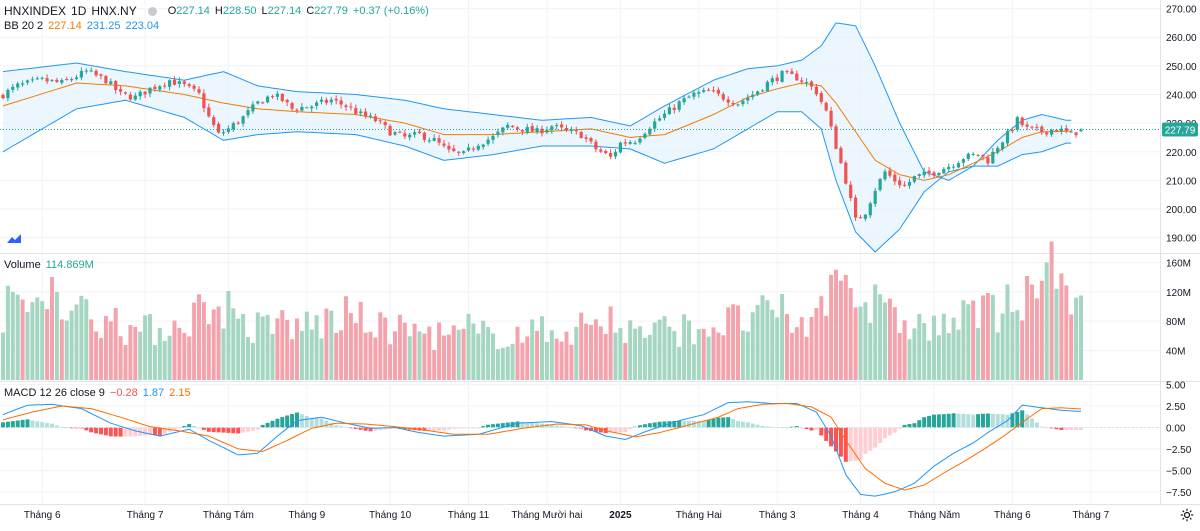  I want to click on volume-legend: Volume 114.869M, so click(49, 265).